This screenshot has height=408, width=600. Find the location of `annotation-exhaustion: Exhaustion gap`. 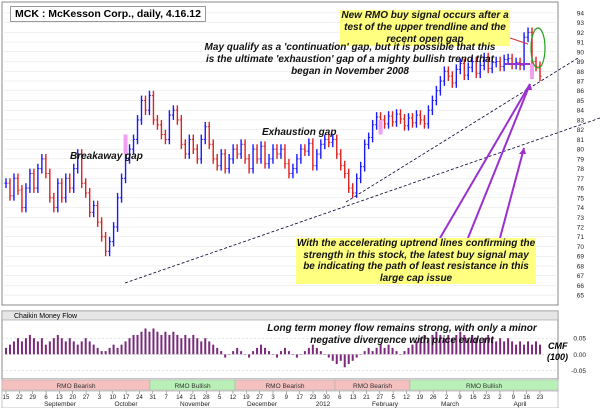

annotation-exhaustion: Exhaustion gap is located at coordinates (299, 132).